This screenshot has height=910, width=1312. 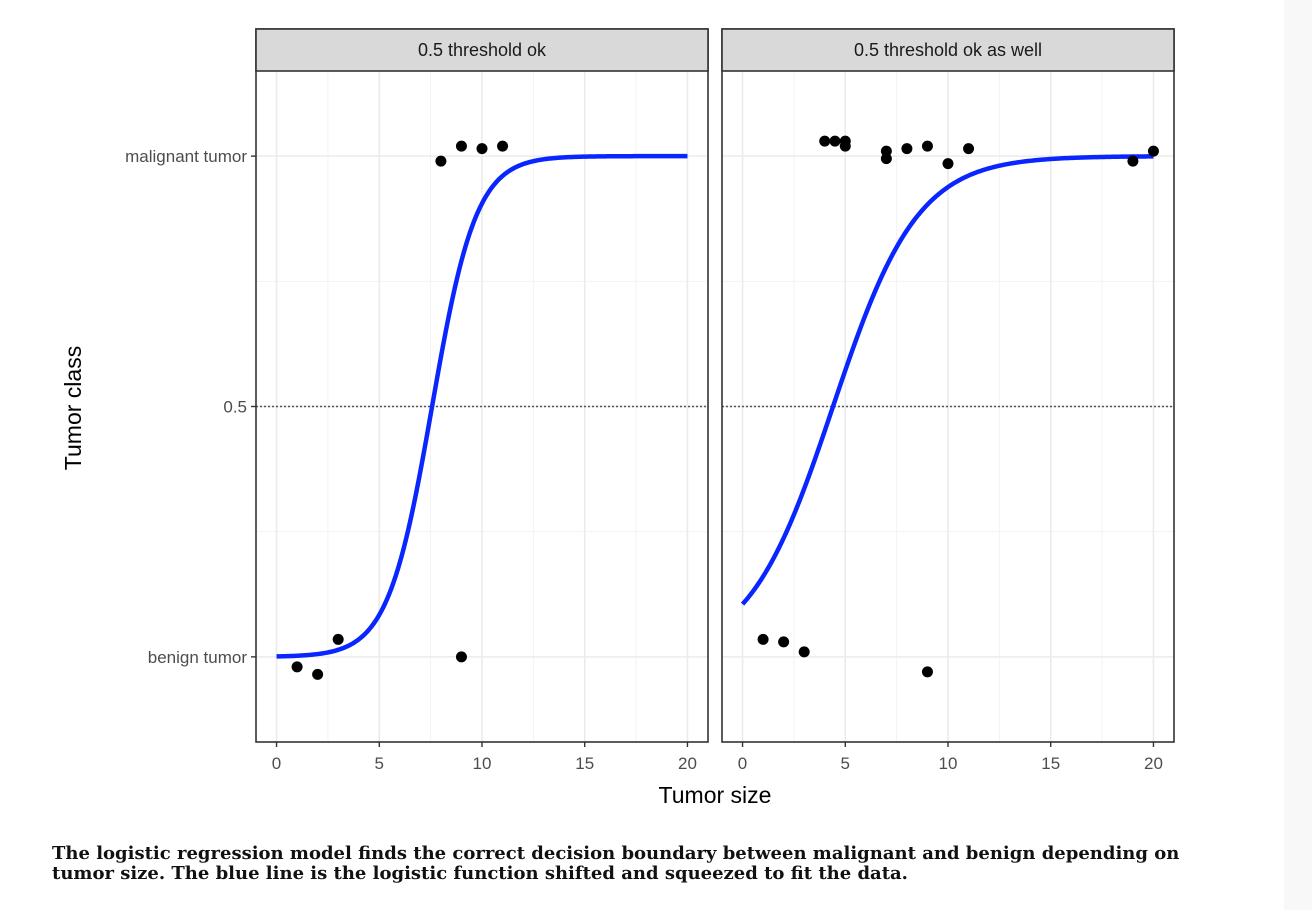 What do you see at coordinates (186, 156) in the screenshot?
I see `y-tick-label: malignant tumor` at bounding box center [186, 156].